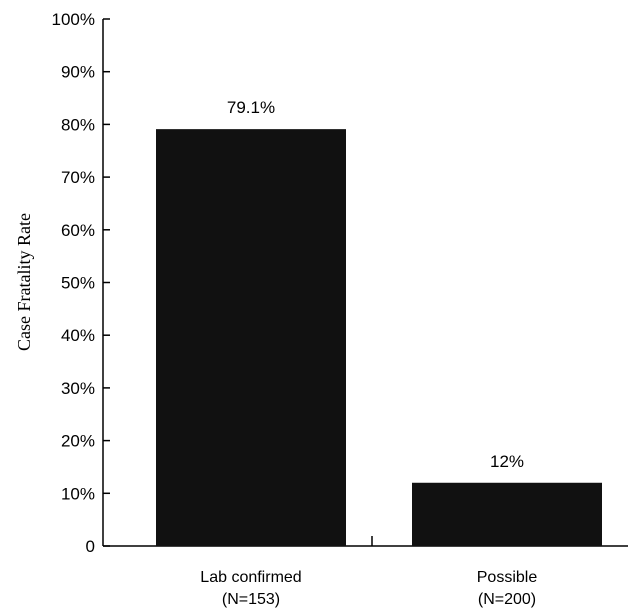  What do you see at coordinates (78, 283) in the screenshot?
I see `y-tick-label: 50%` at bounding box center [78, 283].